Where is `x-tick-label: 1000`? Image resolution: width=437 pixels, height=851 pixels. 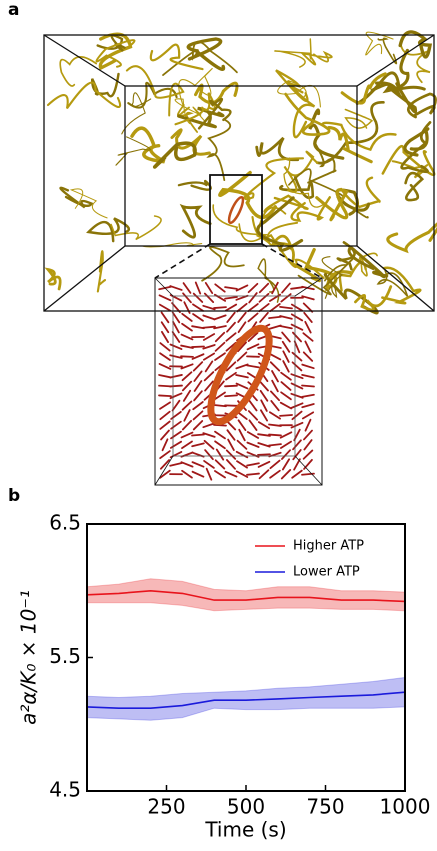 x-tick-label: 1000 is located at coordinates (405, 807).